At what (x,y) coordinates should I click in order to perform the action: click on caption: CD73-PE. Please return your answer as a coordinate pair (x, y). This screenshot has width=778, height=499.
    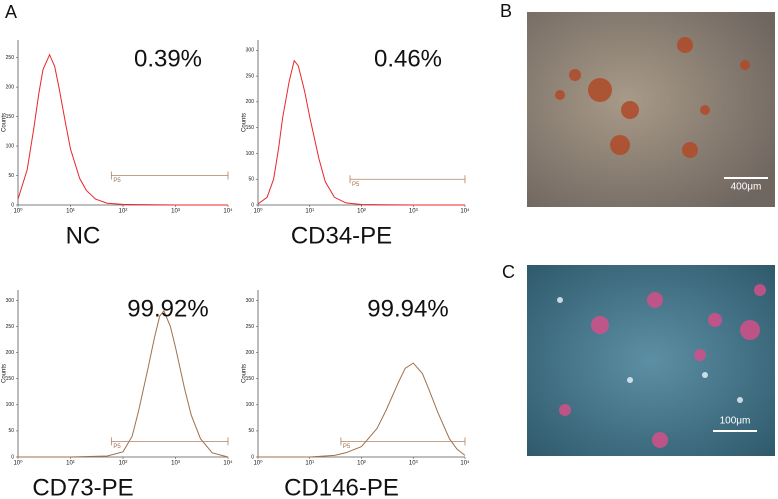
    Looking at the image, I should click on (82, 486).